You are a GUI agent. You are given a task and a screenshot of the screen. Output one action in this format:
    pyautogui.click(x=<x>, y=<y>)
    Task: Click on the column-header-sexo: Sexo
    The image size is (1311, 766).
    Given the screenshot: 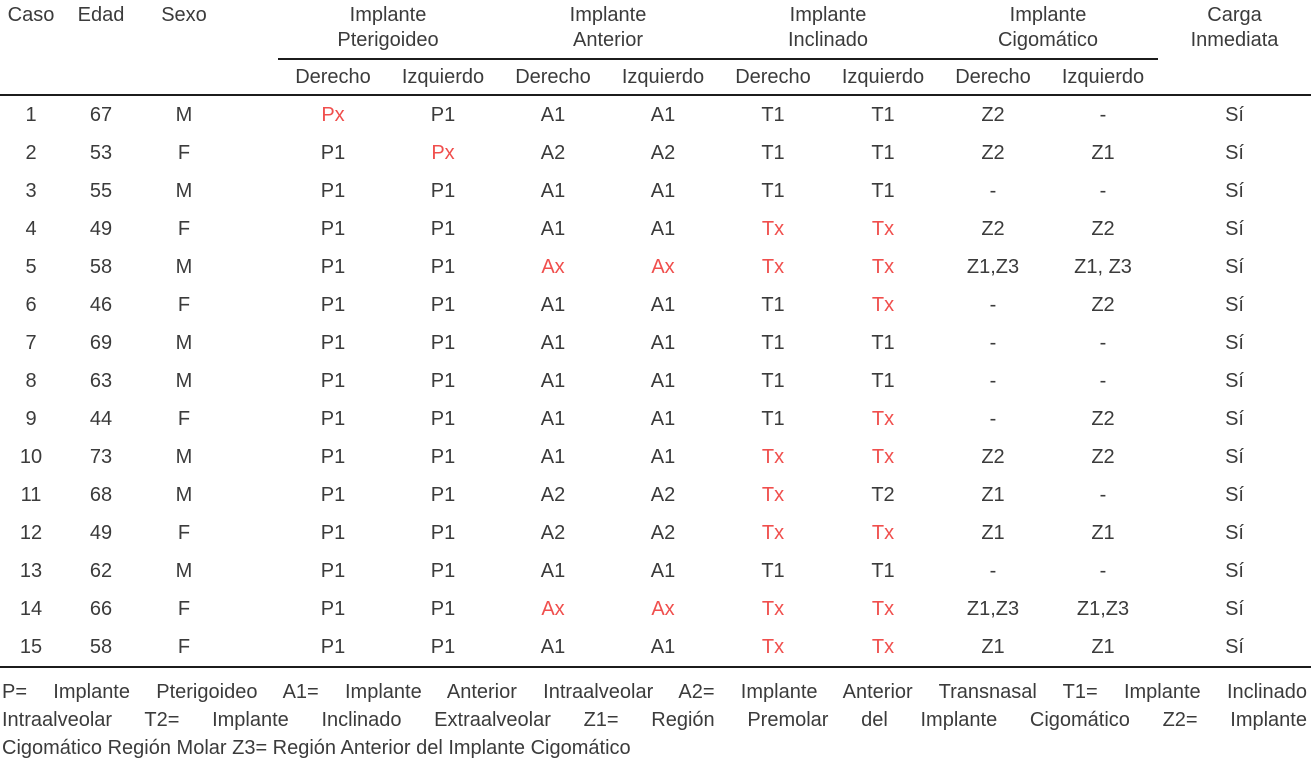 What is the action you would take?
    pyautogui.click(x=209, y=48)
    